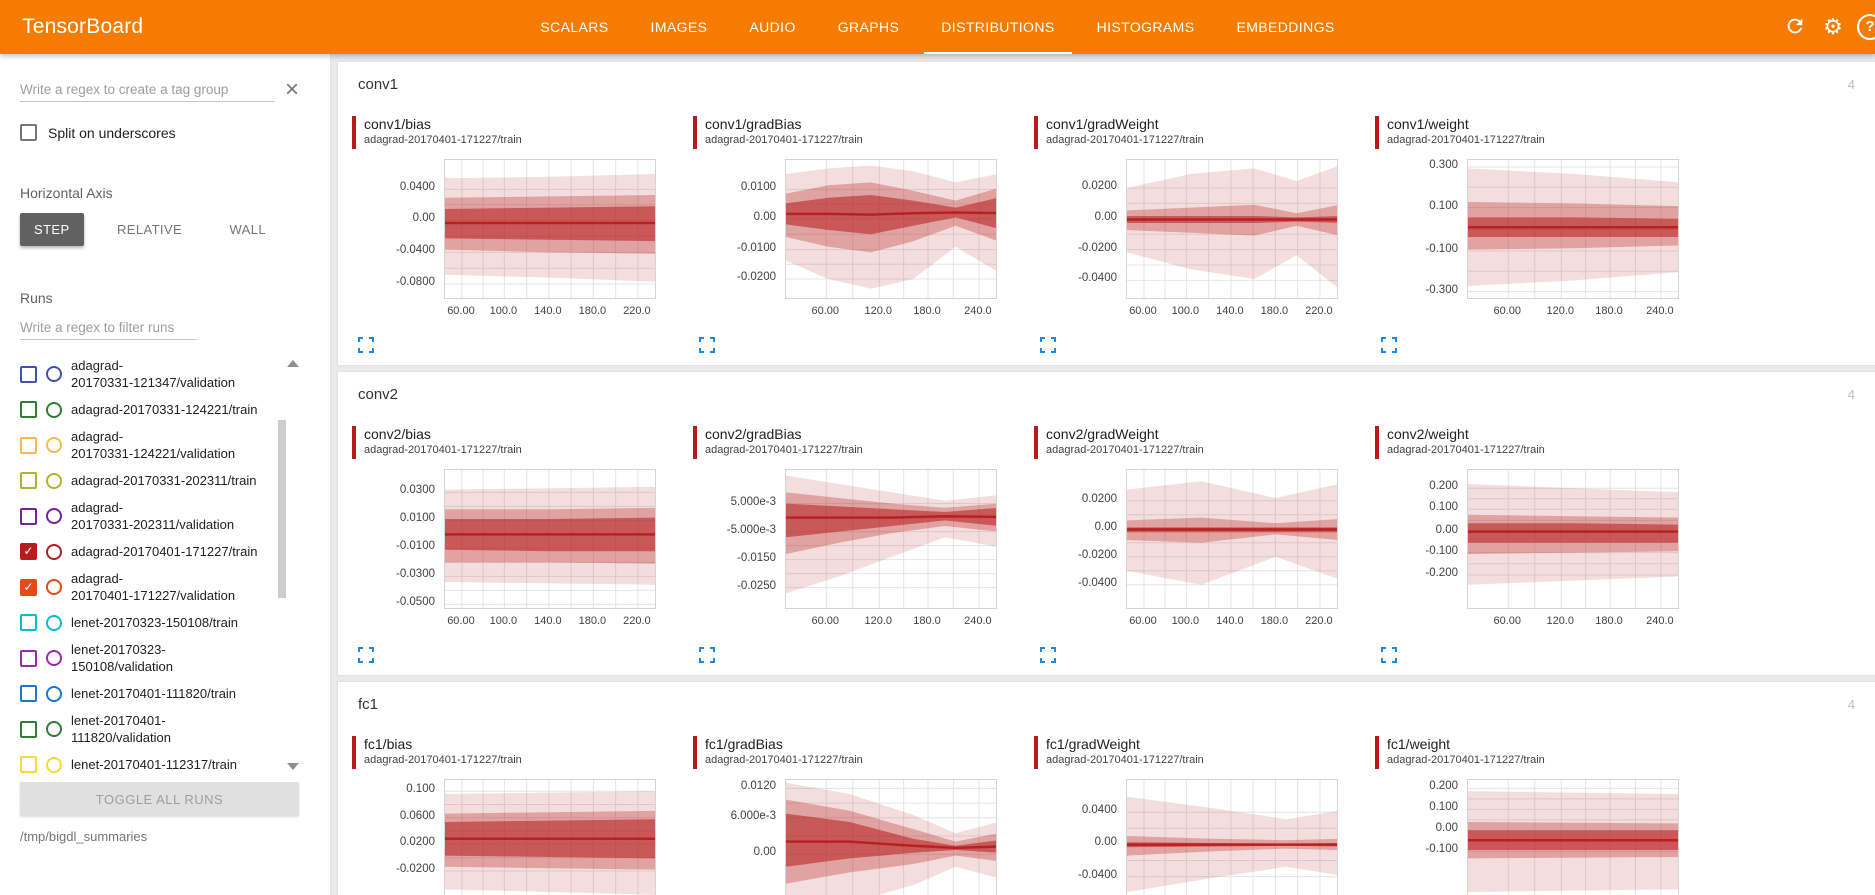 This screenshot has height=895, width=1875. I want to click on run-item: ✓ adagrad- 20170401-171227/validation, so click(159, 587).